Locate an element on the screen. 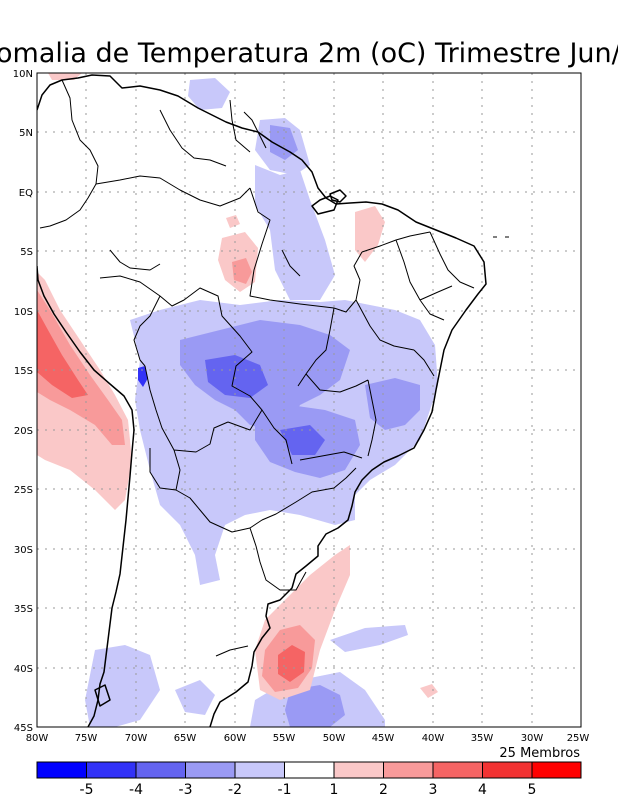  amazon-delta-coast is located at coordinates (325, 205).